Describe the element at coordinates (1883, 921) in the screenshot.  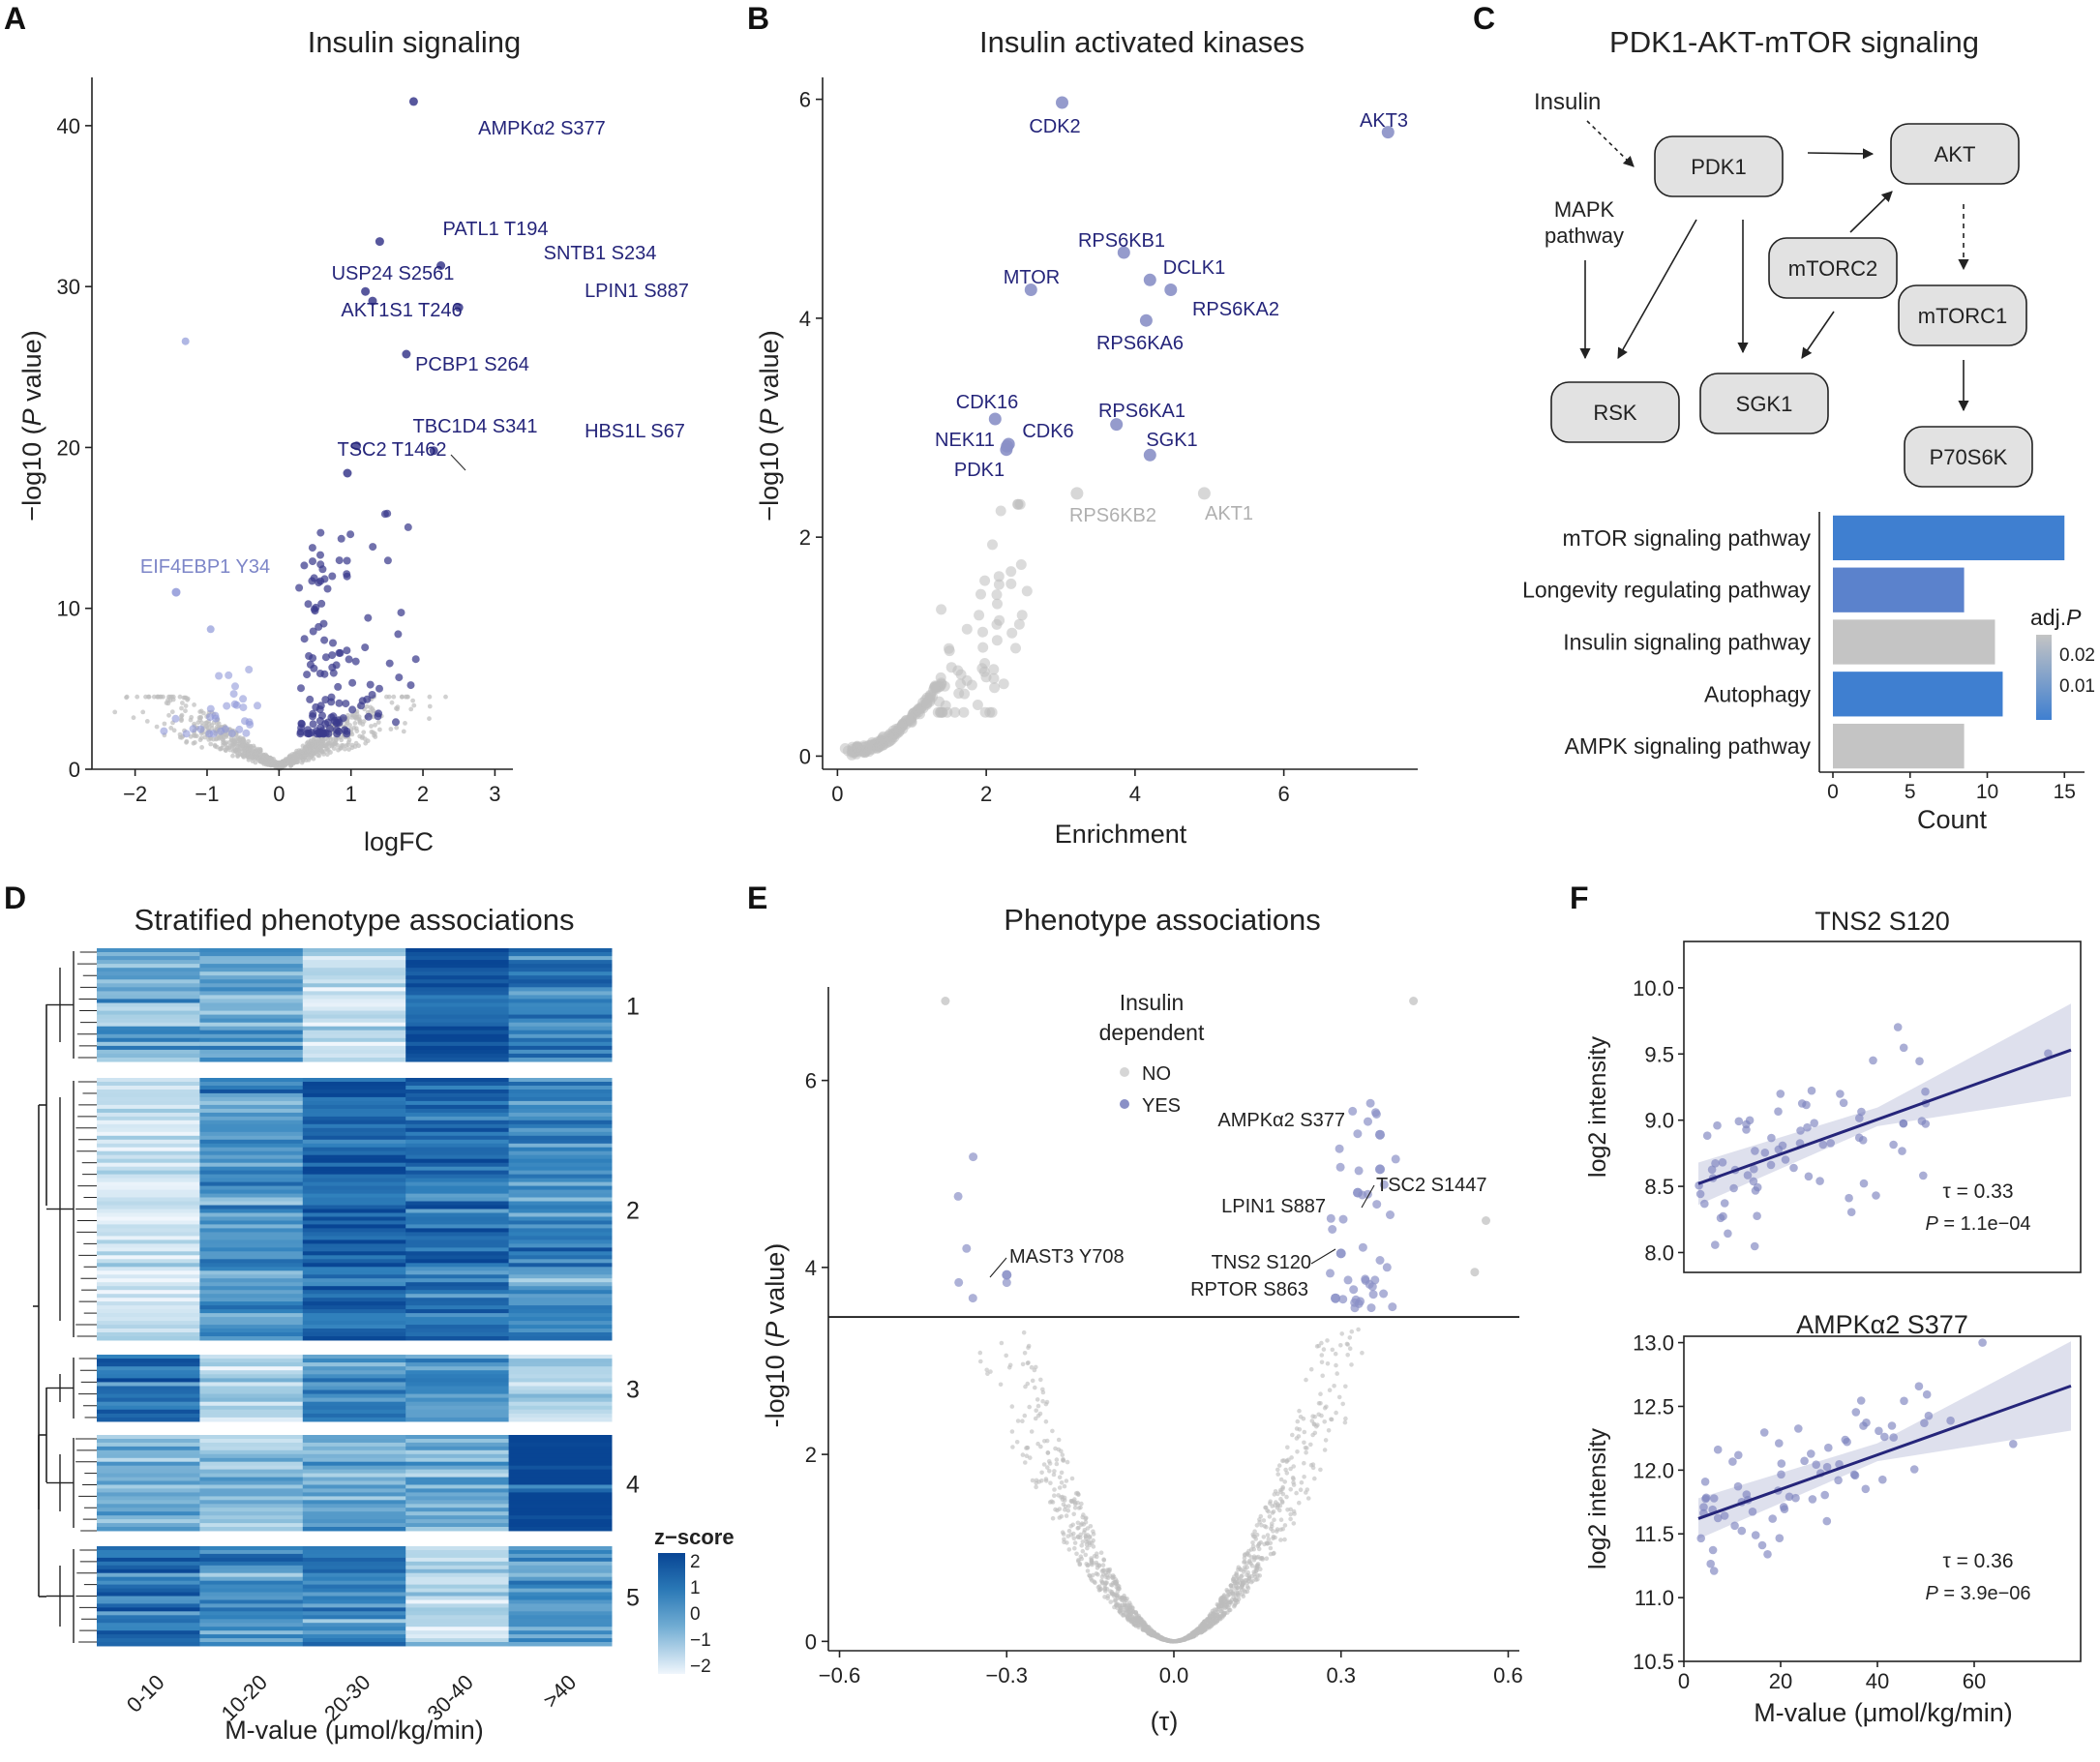
I see `tns2-title: TNS2 S120` at that location.